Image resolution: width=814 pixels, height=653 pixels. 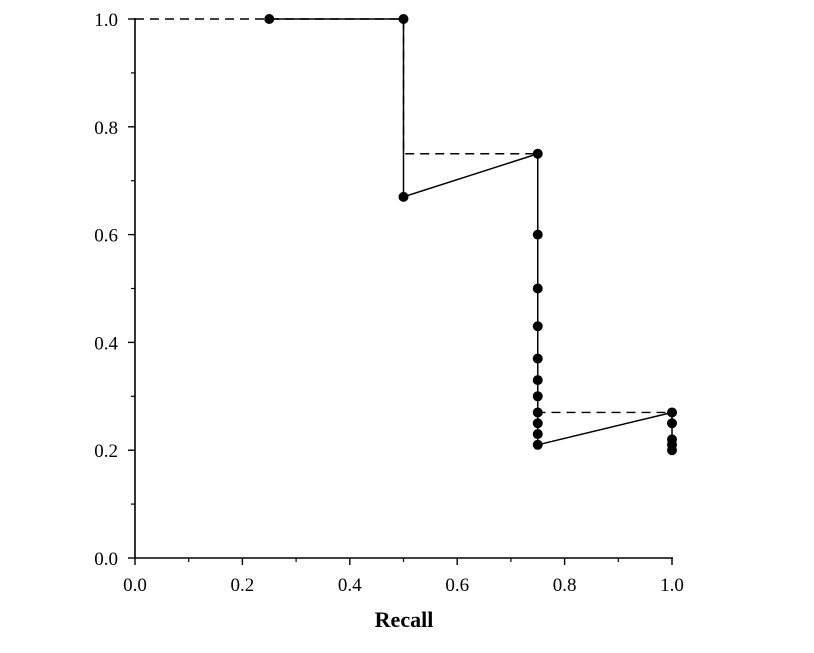 What do you see at coordinates (457, 585) in the screenshot?
I see `x-tick-label: 0.6` at bounding box center [457, 585].